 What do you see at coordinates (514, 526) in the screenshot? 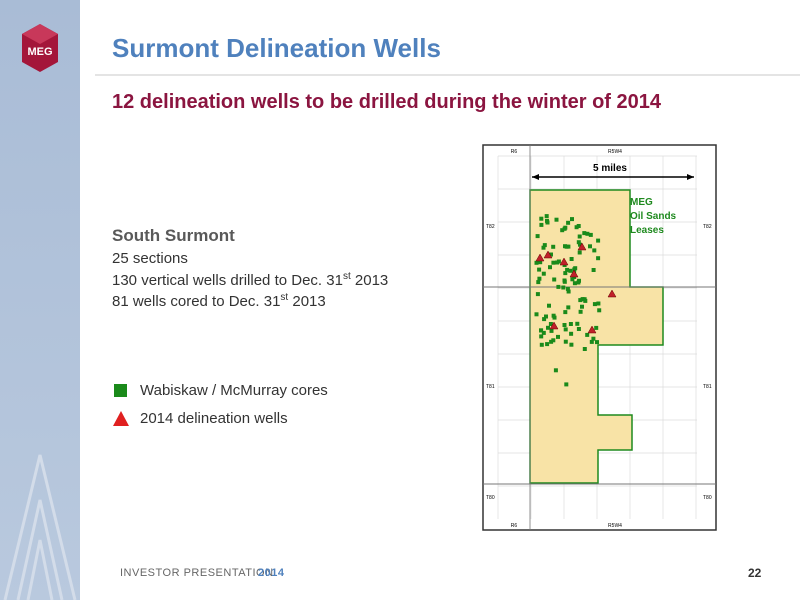
I see `range-label: R6` at bounding box center [514, 526].